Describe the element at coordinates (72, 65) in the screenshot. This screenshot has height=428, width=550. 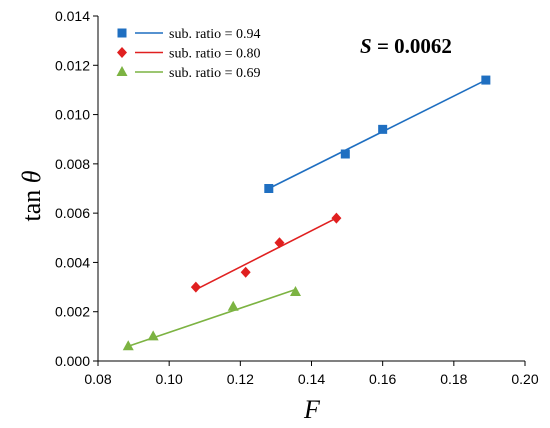
I see `y-tick-label: 0.012` at that location.